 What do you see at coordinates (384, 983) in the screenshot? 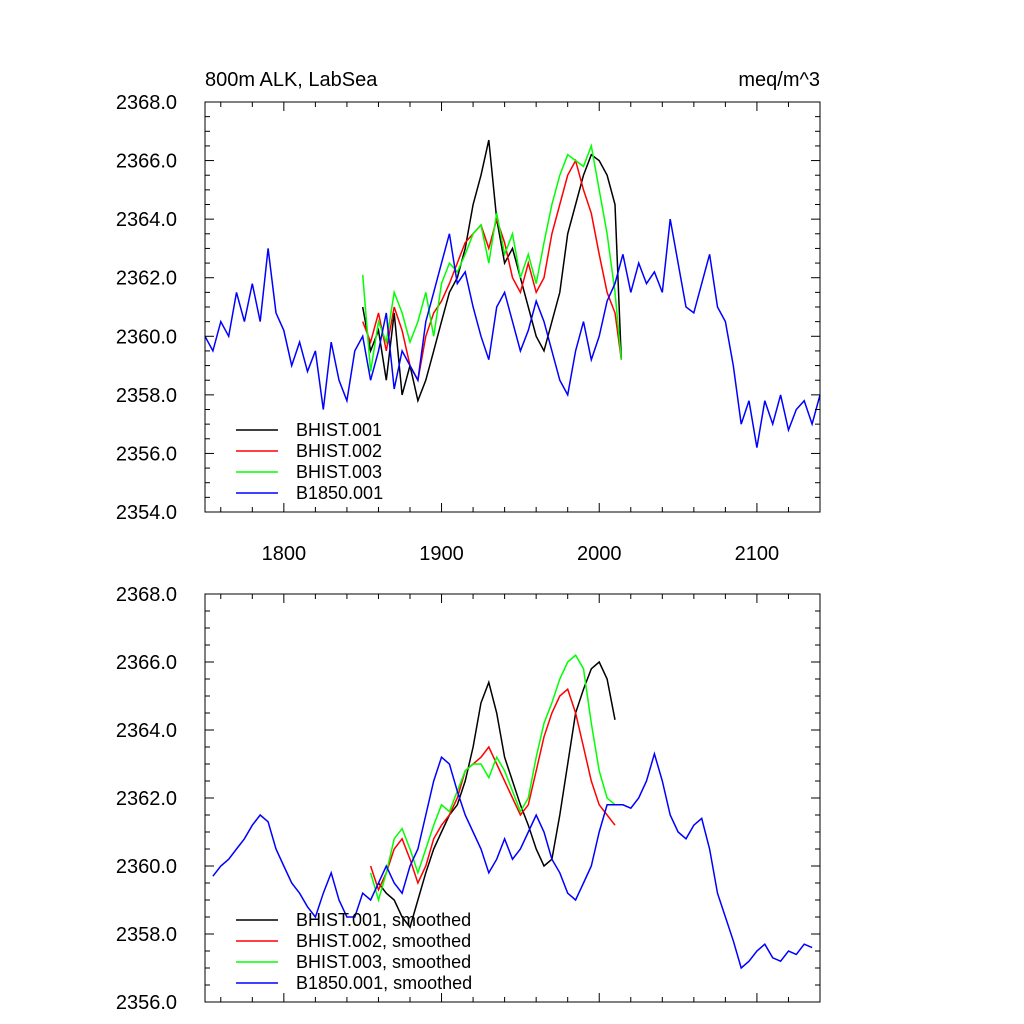
I see `legend-label: B1850.001, smoothed` at bounding box center [384, 983].